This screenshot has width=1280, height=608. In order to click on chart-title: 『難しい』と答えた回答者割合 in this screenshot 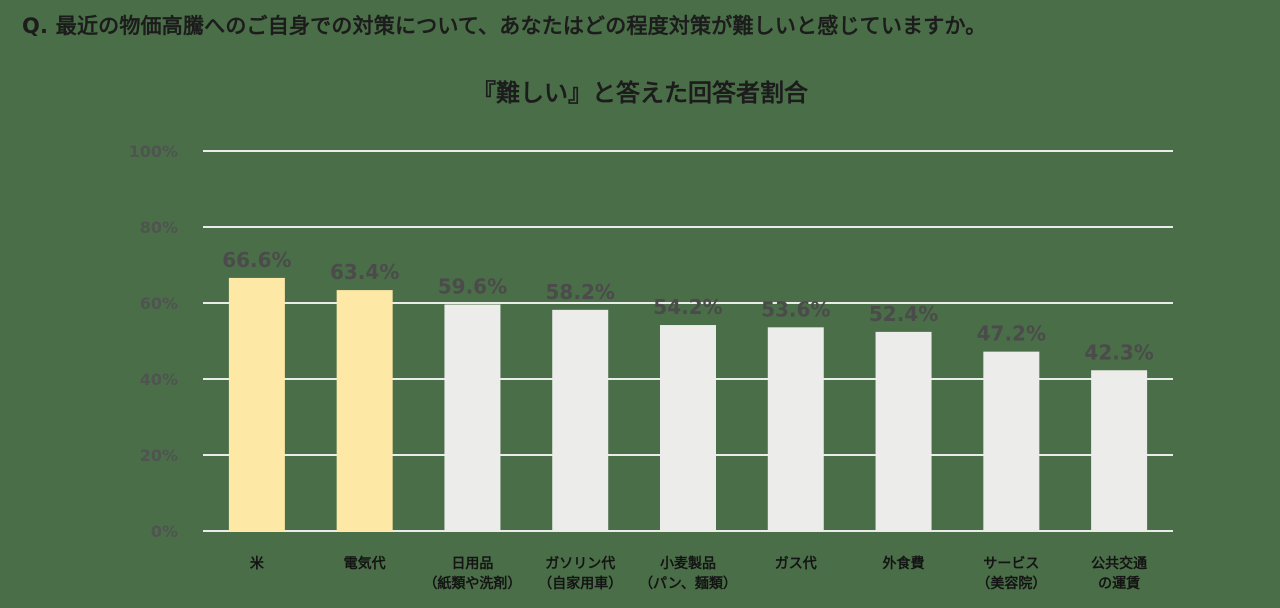, I will do `click(640, 93)`.